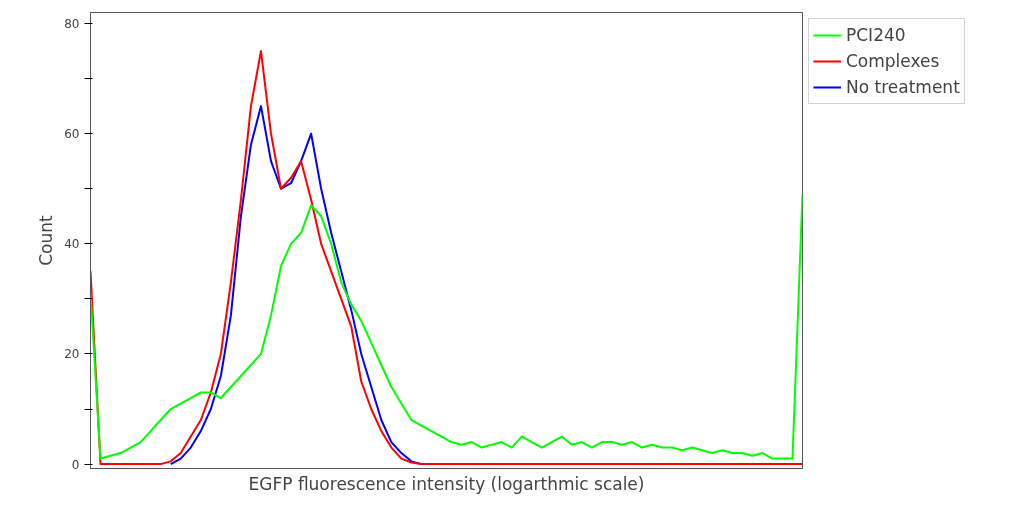  Describe the element at coordinates (46, 240) in the screenshot. I see `y-axis-title: Count` at that location.